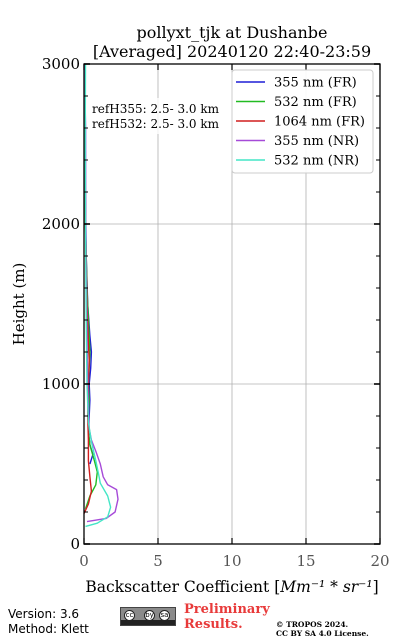 The height and width of the screenshot is (640, 400). I want to click on legend-label: 355 nm (NR), so click(316, 141).